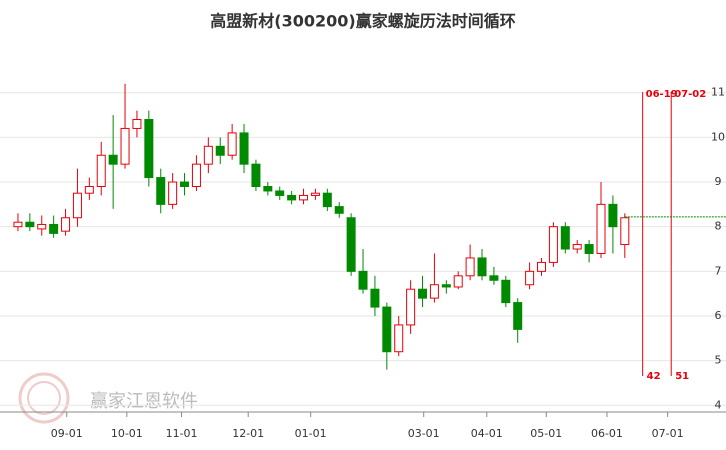 This screenshot has height=450, width=726. I want to click on watermark: 赢家江恩软件, so click(144, 401).